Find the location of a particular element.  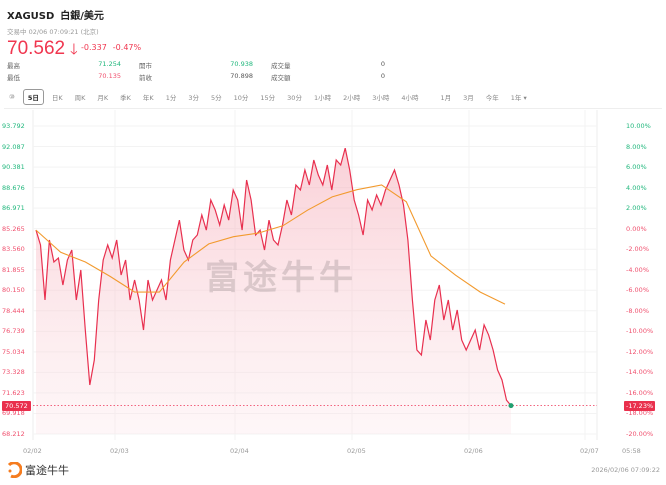

pct-tick-label: -18.00% is located at coordinates (640, 413).